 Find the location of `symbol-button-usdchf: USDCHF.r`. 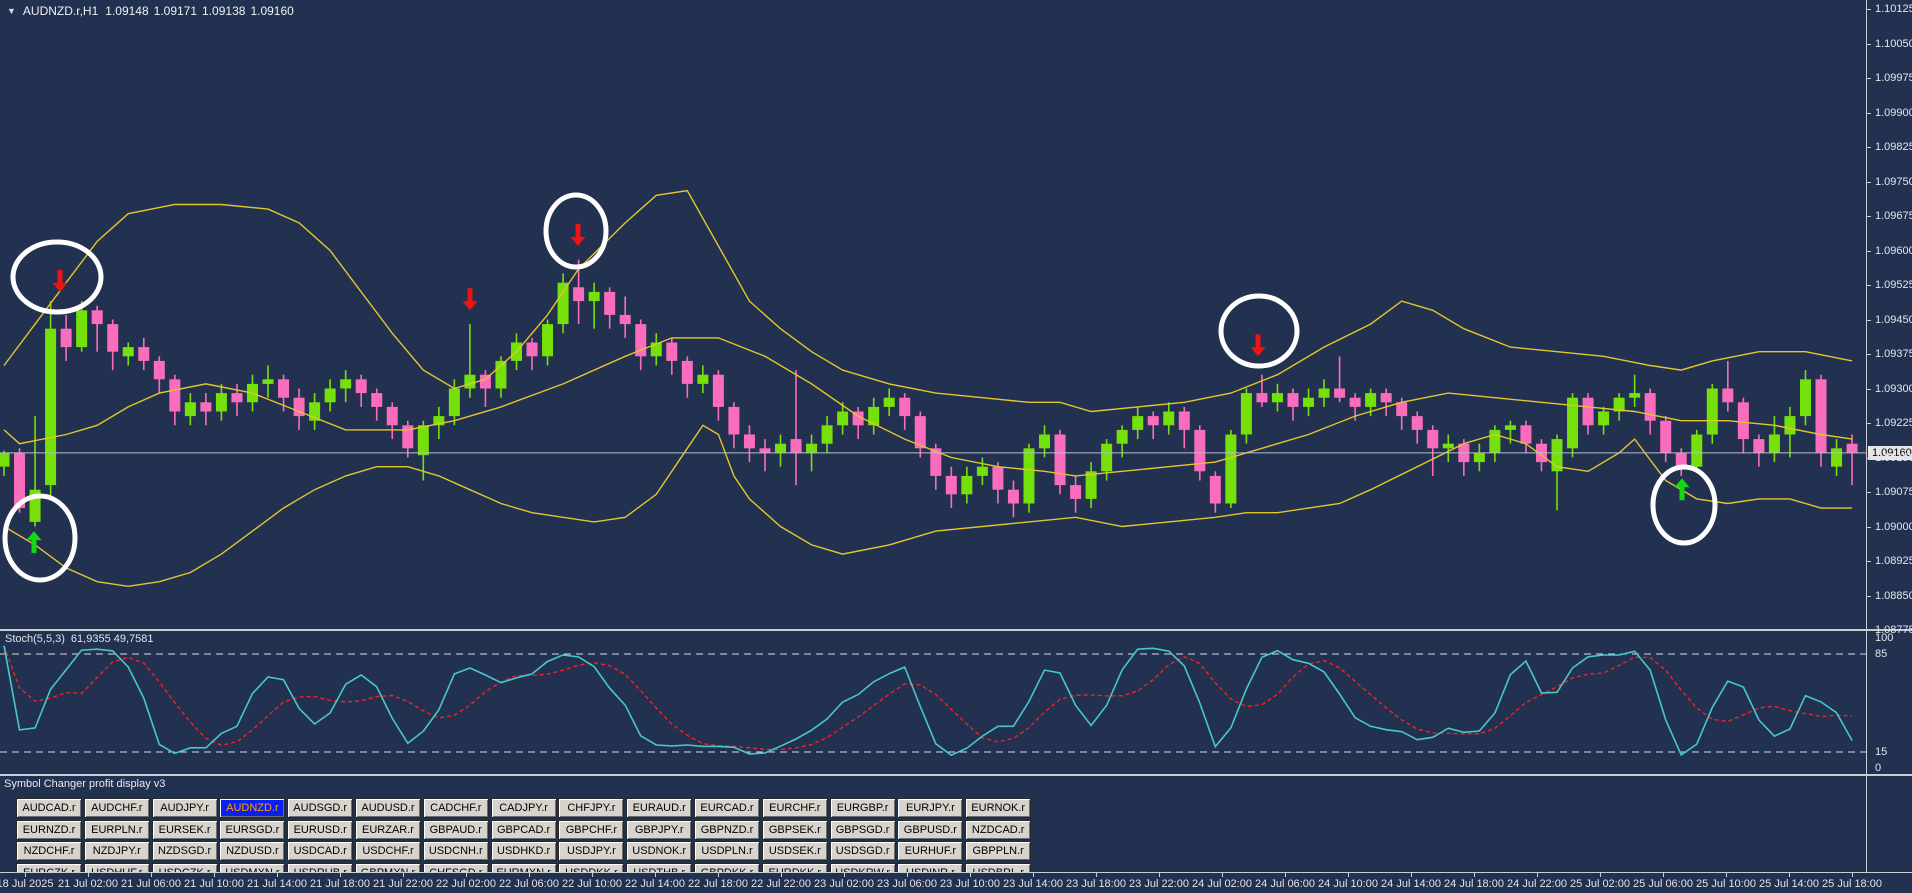

symbol-button-usdchf: USDCHF.r is located at coordinates (388, 851).